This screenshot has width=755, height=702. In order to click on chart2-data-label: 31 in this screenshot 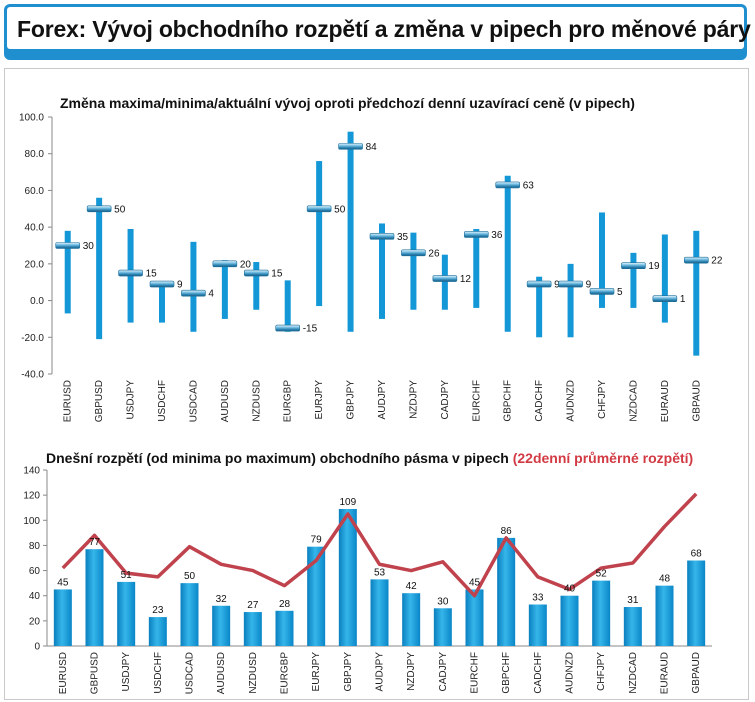, I will do `click(633, 600)`.